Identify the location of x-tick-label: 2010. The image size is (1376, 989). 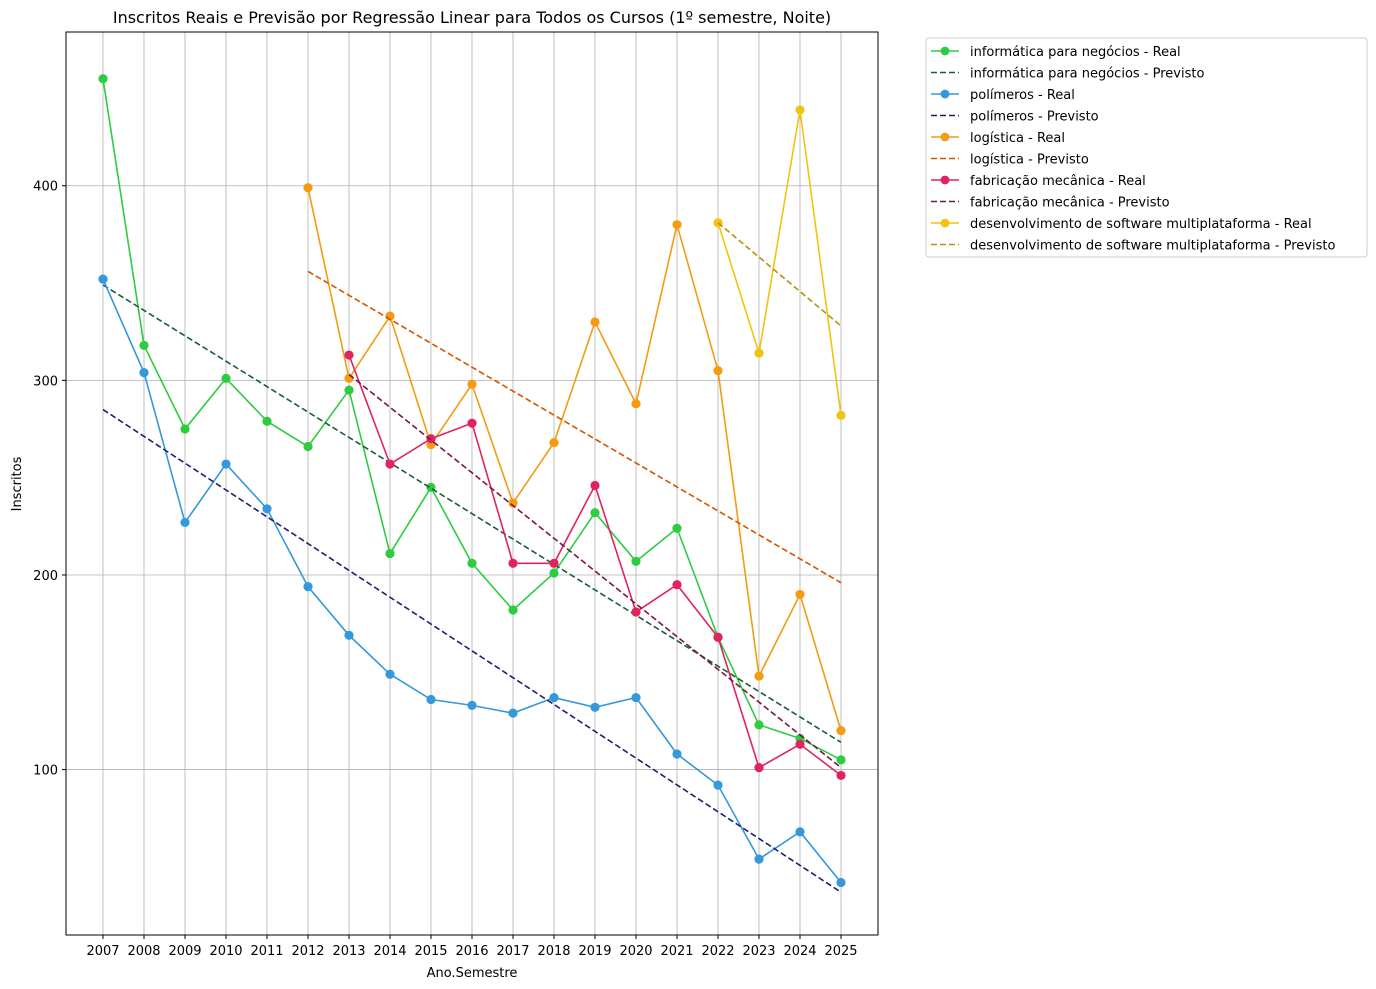
(225, 951).